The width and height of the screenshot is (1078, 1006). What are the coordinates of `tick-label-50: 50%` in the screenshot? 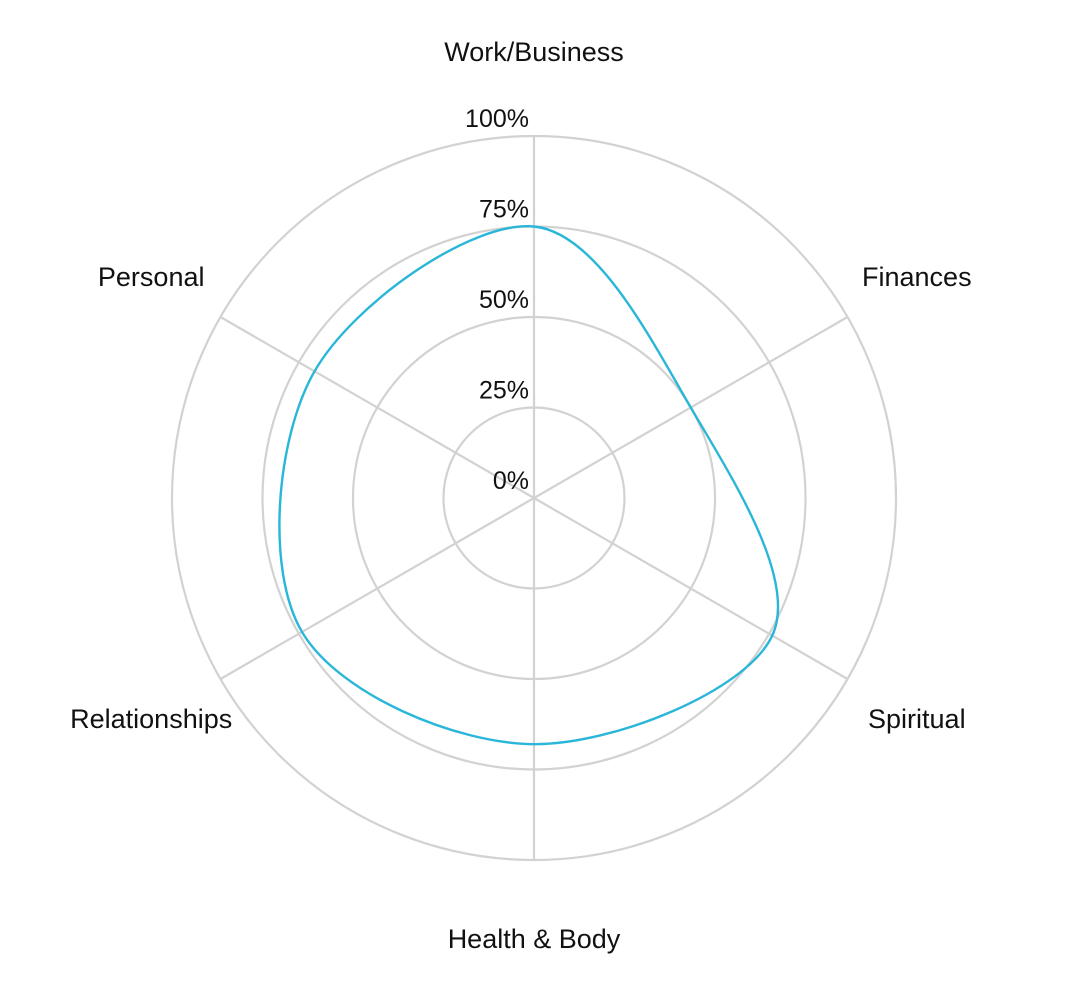 It's located at (504, 300).